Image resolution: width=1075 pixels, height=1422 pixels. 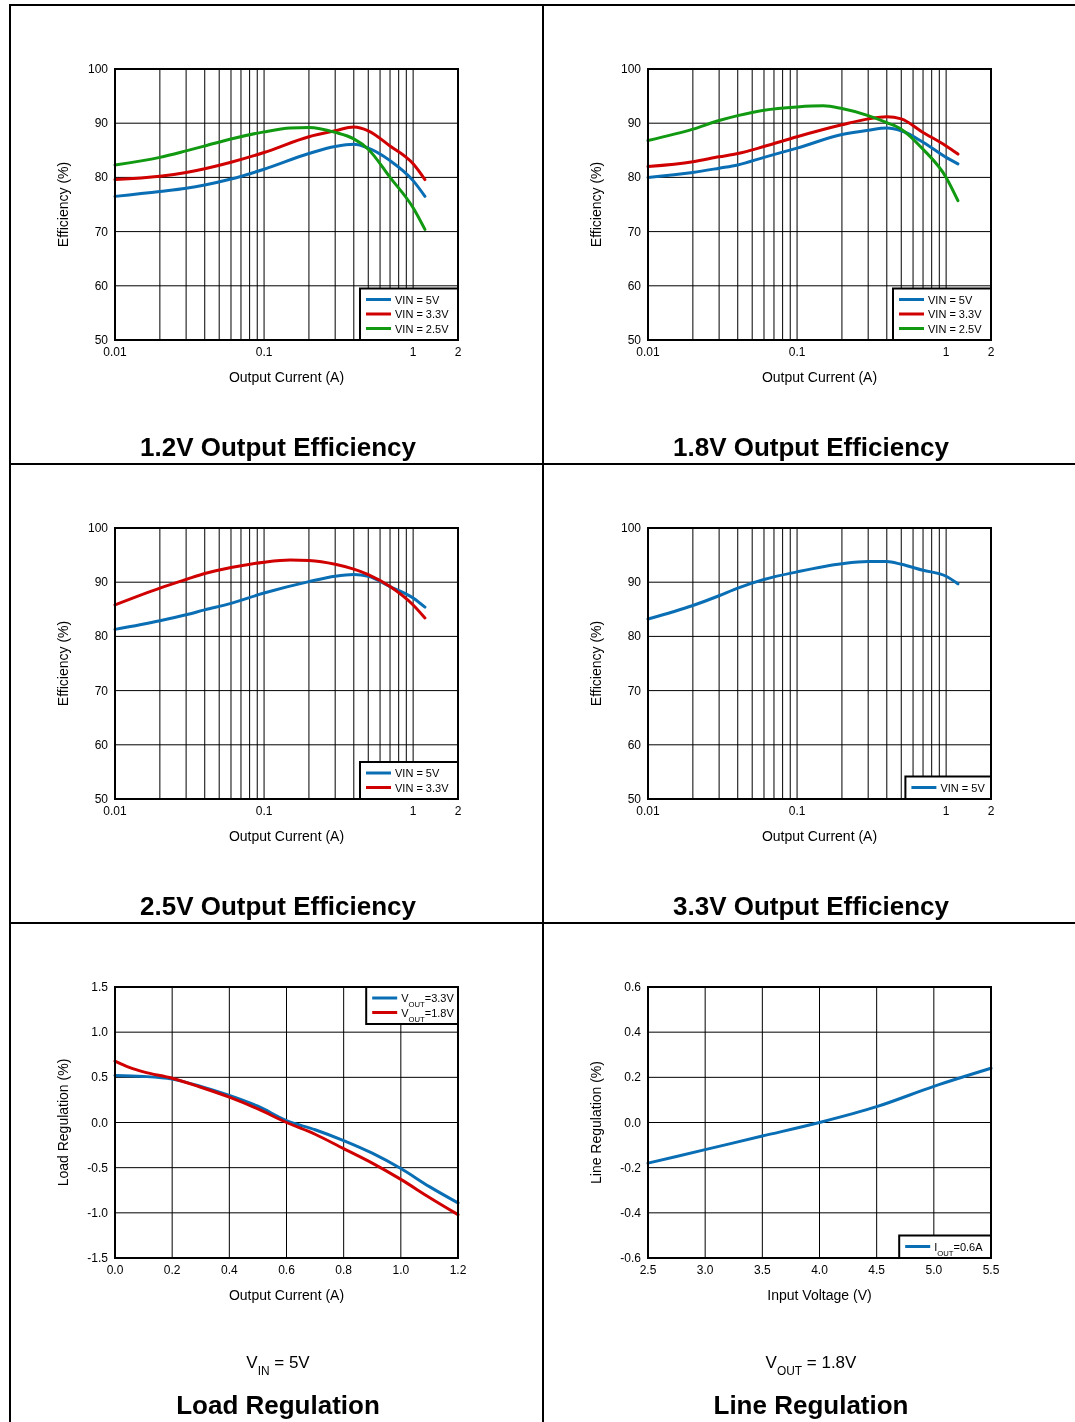 I want to click on text: 1.2V Output Efficiency, so click(x=278, y=447).